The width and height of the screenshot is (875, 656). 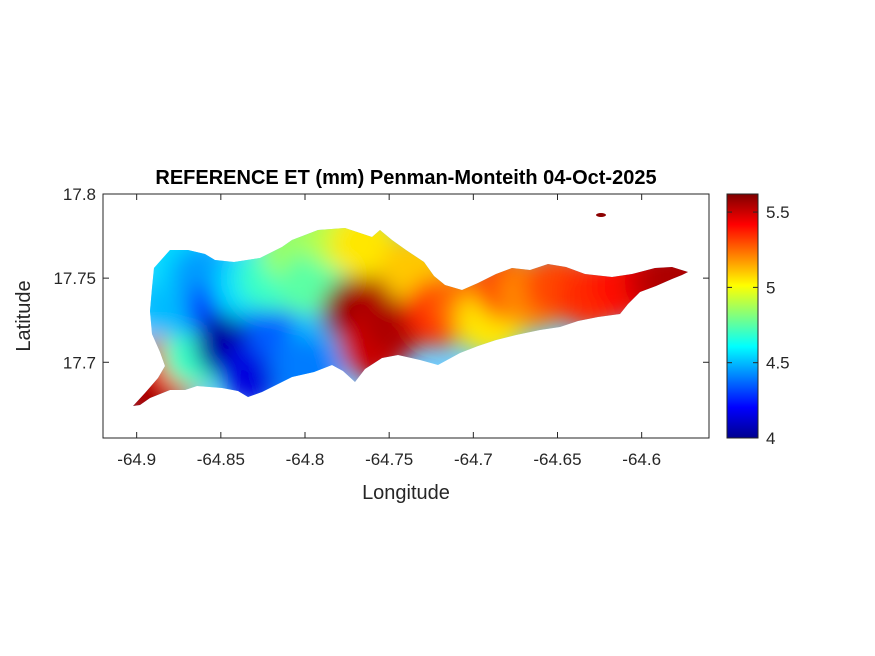 I want to click on x-tick-label: -64.6, so click(x=641, y=459).